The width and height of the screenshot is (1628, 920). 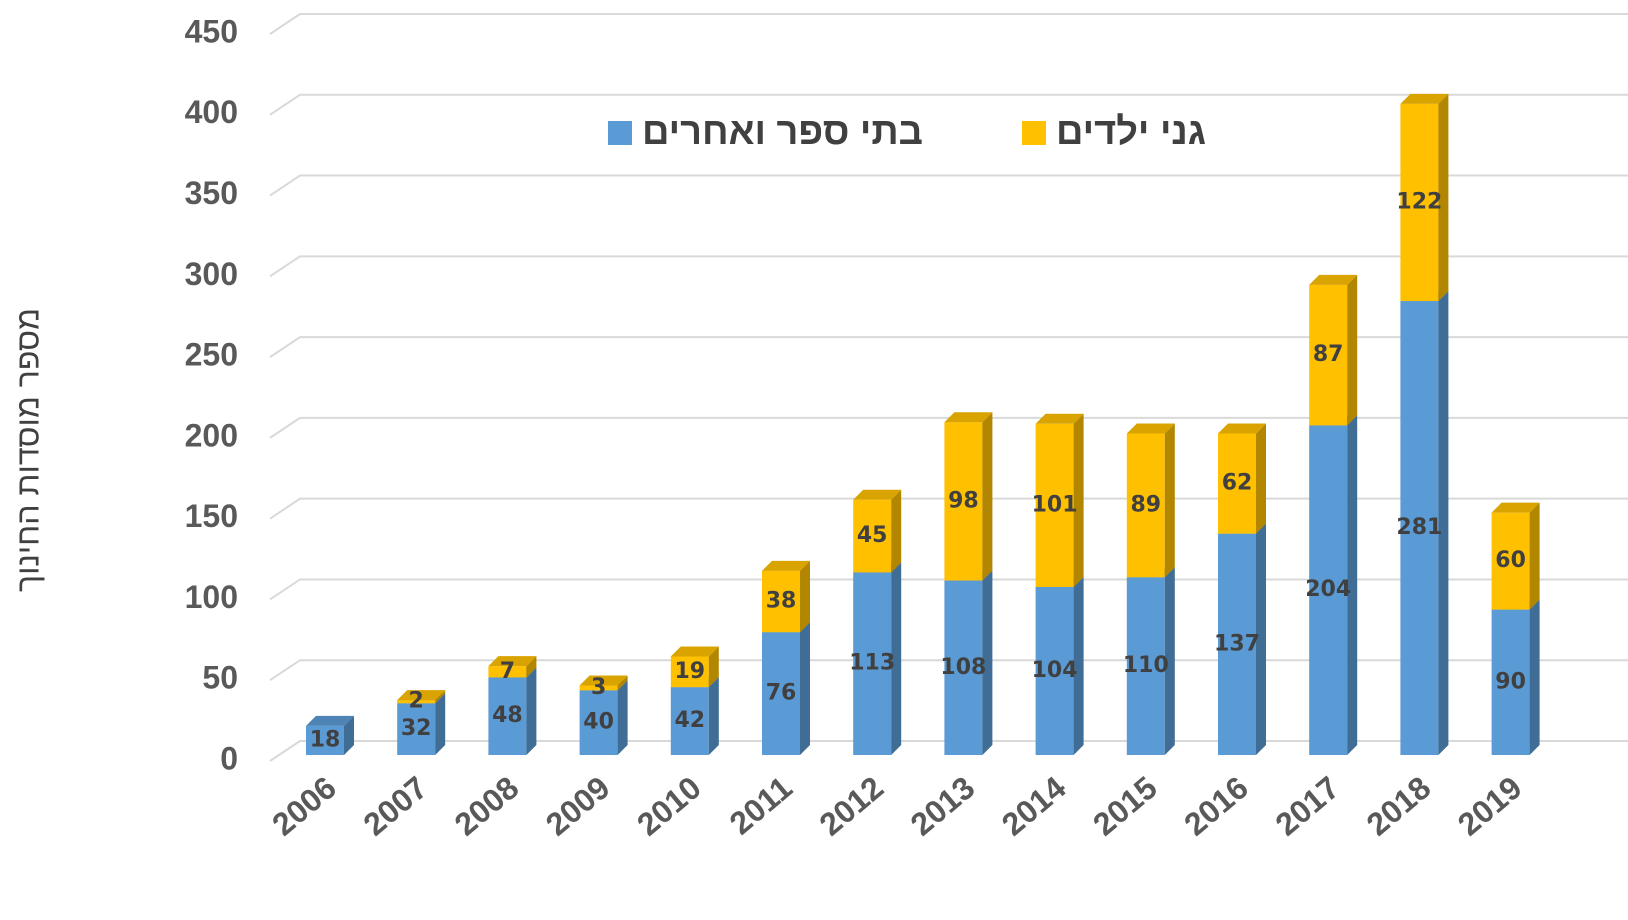 I want to click on data-label: 62, so click(x=1237, y=483).